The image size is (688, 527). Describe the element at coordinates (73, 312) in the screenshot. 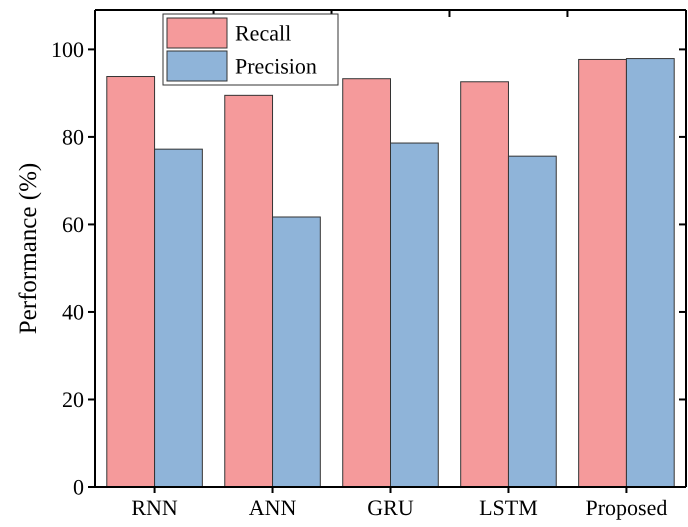

I see `y-tick-label: 40` at that location.